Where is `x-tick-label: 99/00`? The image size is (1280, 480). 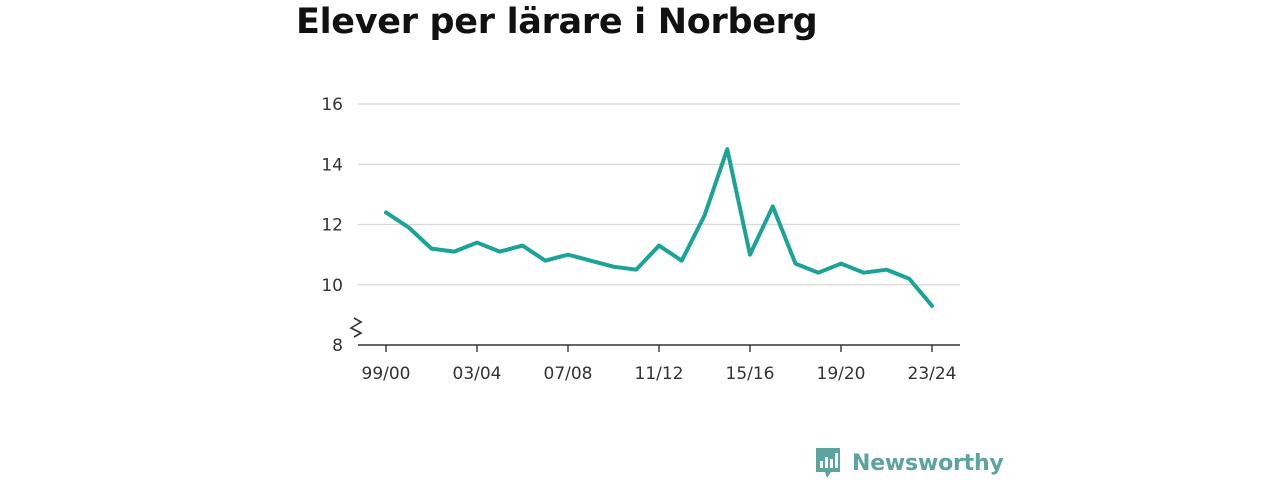 x-tick-label: 99/00 is located at coordinates (386, 374).